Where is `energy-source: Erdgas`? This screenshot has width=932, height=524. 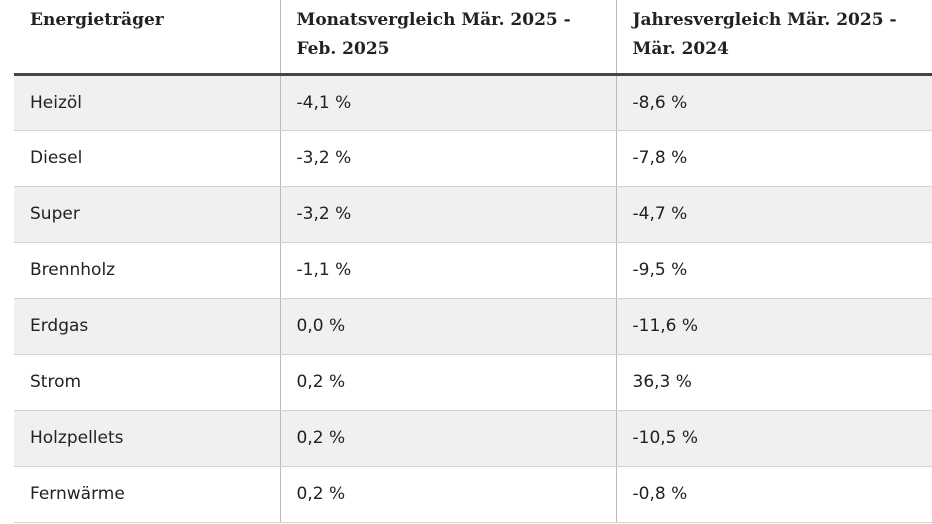 energy-source: Erdgas is located at coordinates (147, 326).